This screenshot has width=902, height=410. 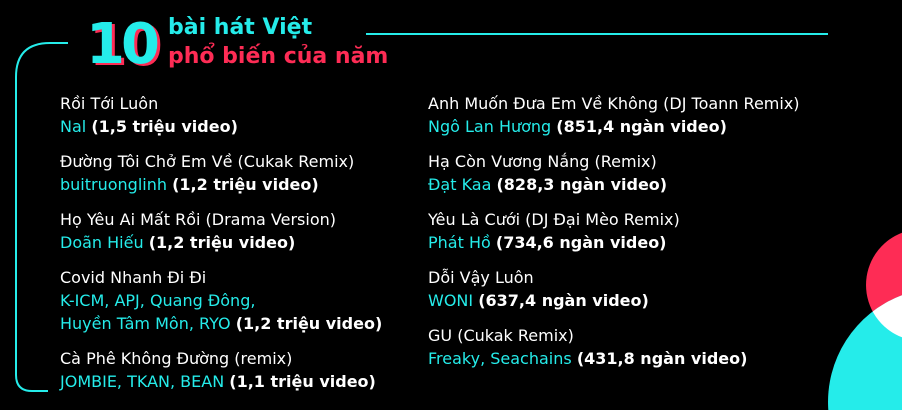 I want to click on video-count: (734,6 ngàn video), so click(x=581, y=242).